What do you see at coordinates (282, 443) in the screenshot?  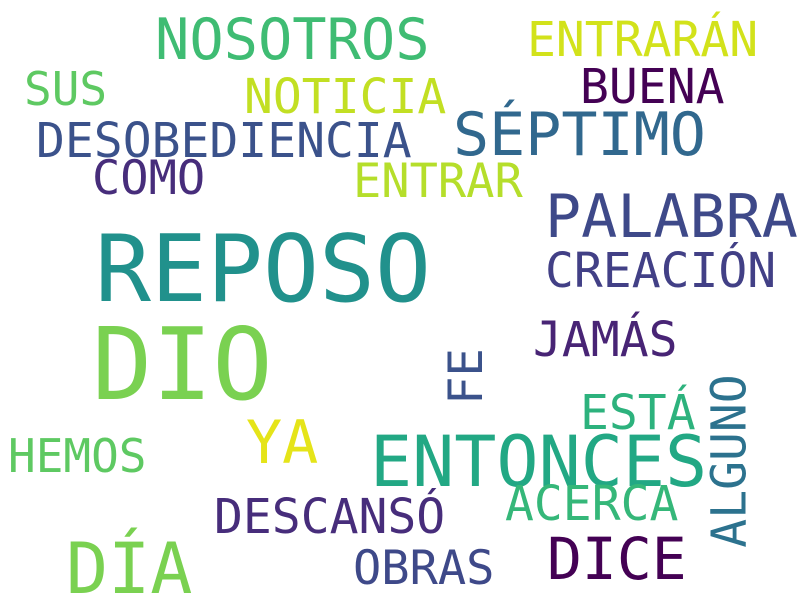 I see `word-ya: YA` at bounding box center [282, 443].